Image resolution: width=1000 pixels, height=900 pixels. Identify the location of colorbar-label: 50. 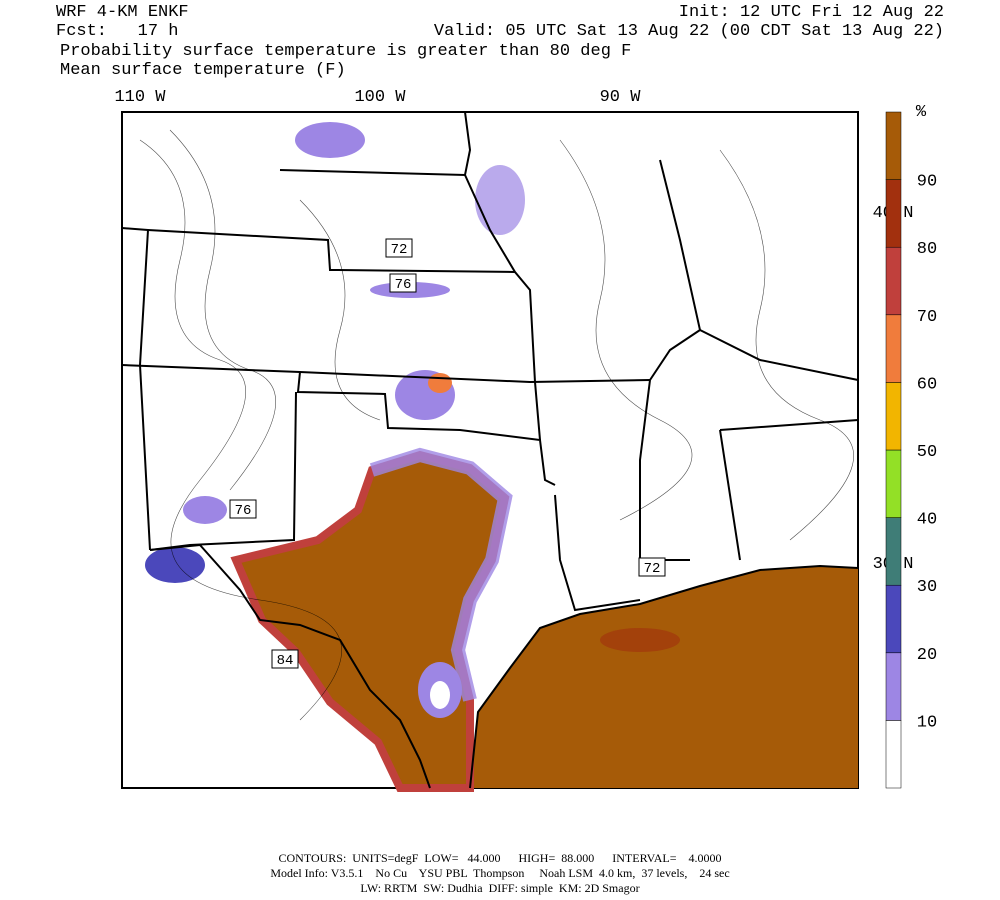
(927, 452).